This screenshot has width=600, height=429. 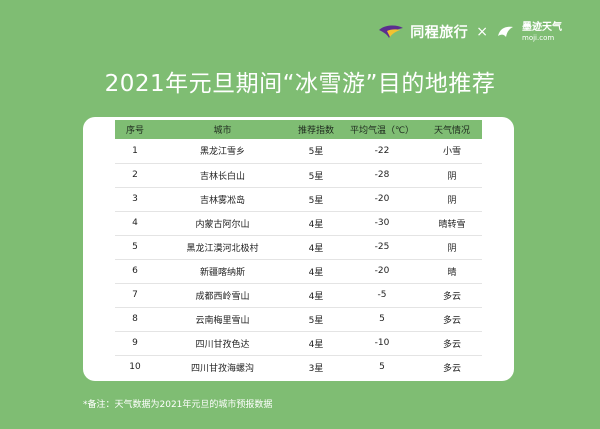 What do you see at coordinates (300, 84) in the screenshot?
I see `page-title: 2021年元旦期间“冰雪游”目的地推荐` at bounding box center [300, 84].